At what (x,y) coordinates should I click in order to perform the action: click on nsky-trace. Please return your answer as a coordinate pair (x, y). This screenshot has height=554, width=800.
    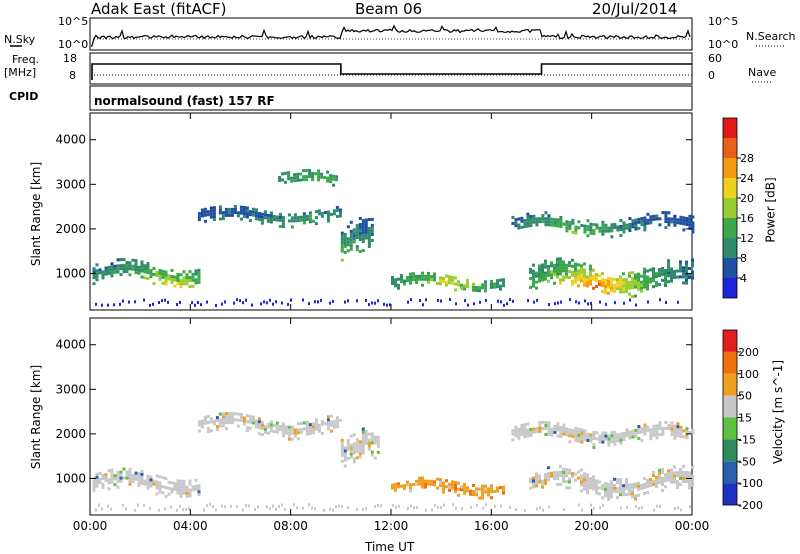
    Looking at the image, I should click on (391, 35).